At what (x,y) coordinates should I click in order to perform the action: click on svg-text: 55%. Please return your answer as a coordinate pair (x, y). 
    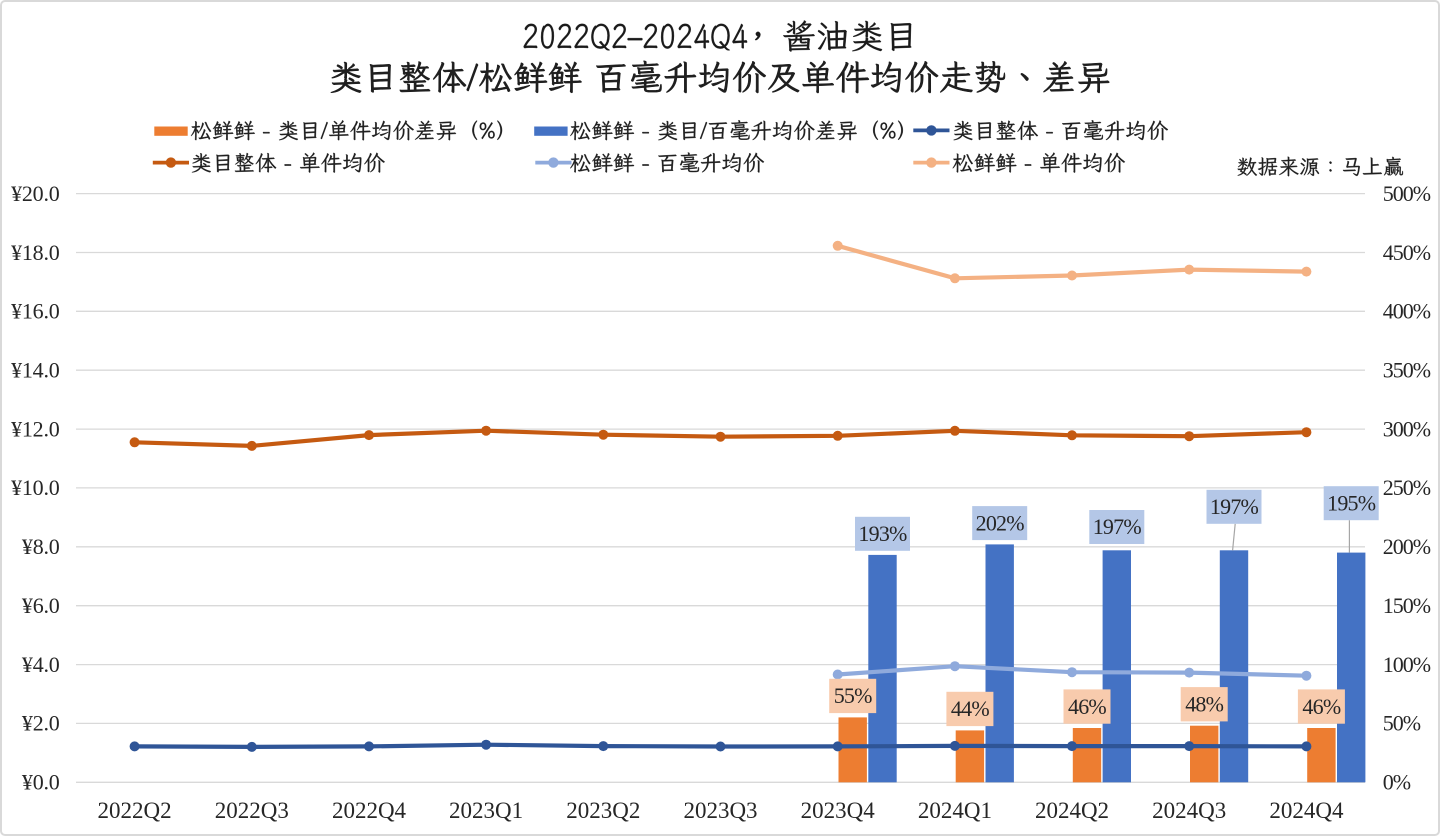
    Looking at the image, I should click on (853, 695).